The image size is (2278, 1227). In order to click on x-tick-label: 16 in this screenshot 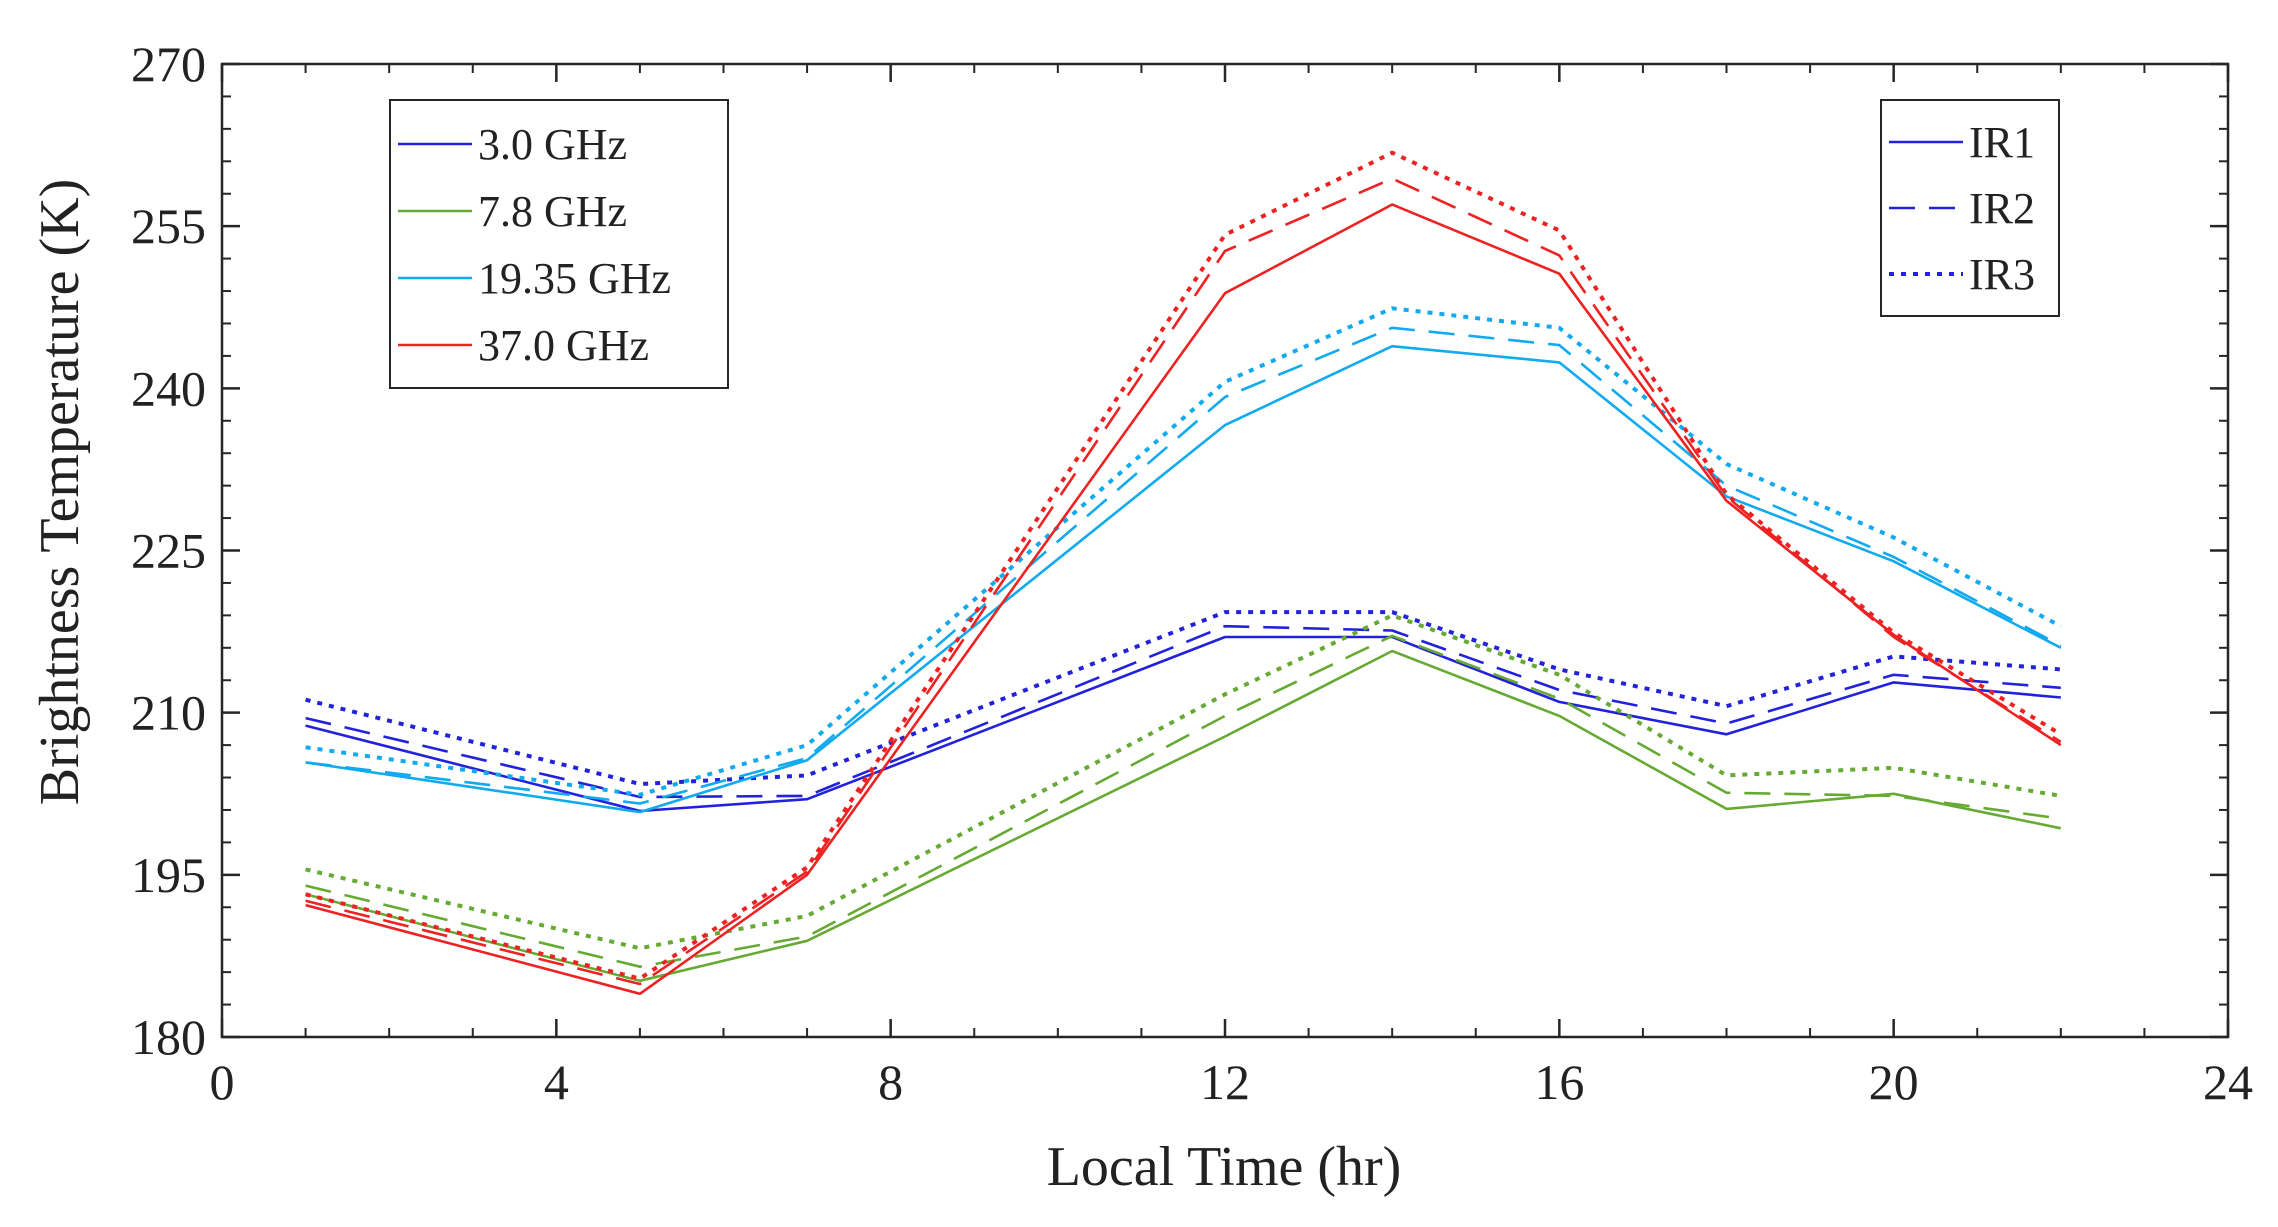, I will do `click(1559, 1082)`.